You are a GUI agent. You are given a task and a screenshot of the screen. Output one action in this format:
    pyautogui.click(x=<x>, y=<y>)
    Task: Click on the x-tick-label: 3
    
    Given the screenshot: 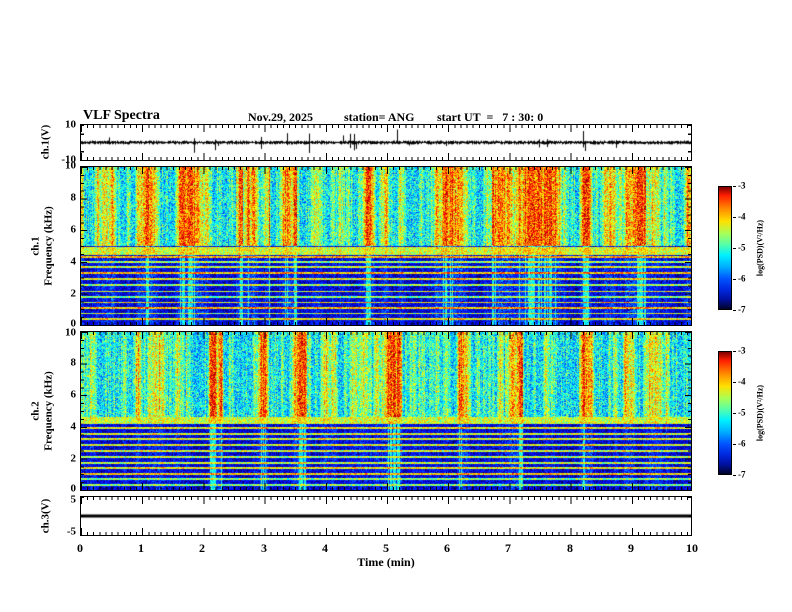 What is the action you would take?
    pyautogui.click(x=264, y=548)
    